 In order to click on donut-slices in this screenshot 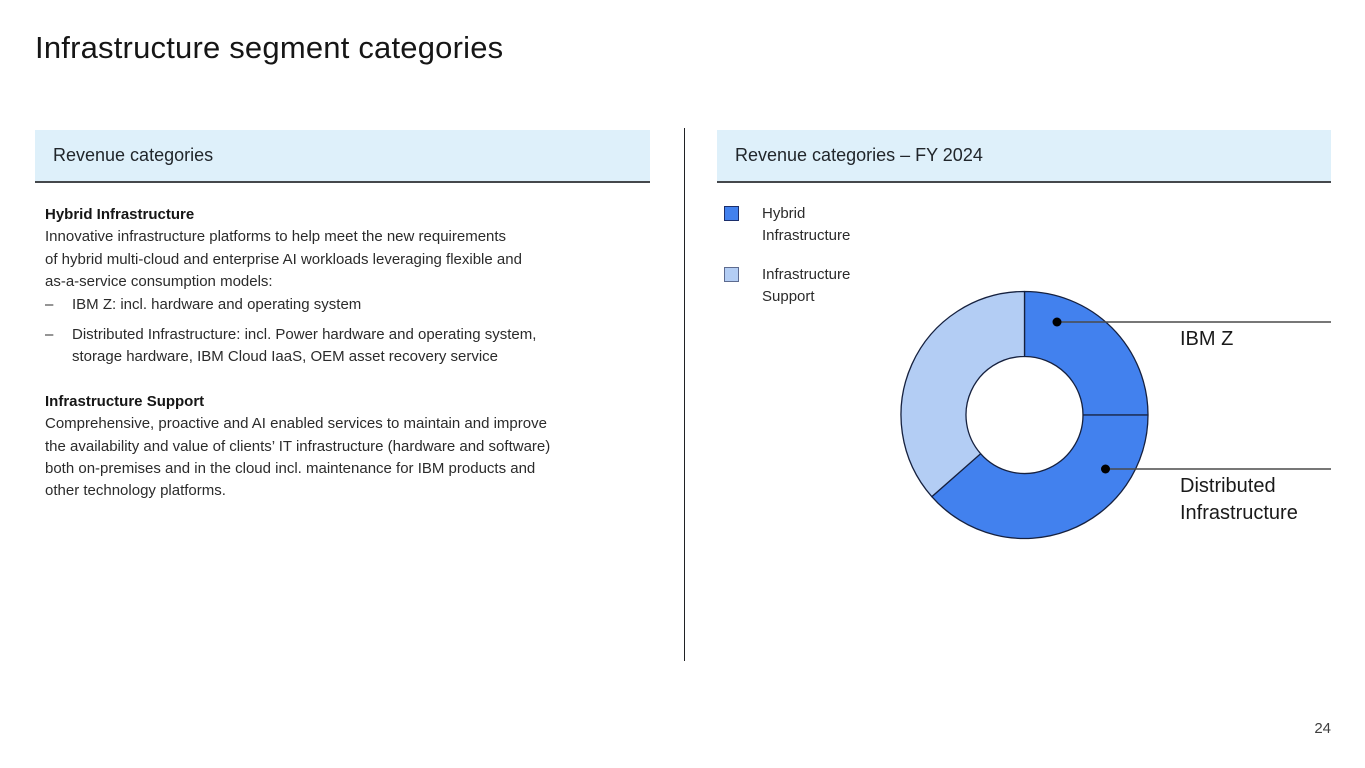, I will do `click(1024, 415)`.